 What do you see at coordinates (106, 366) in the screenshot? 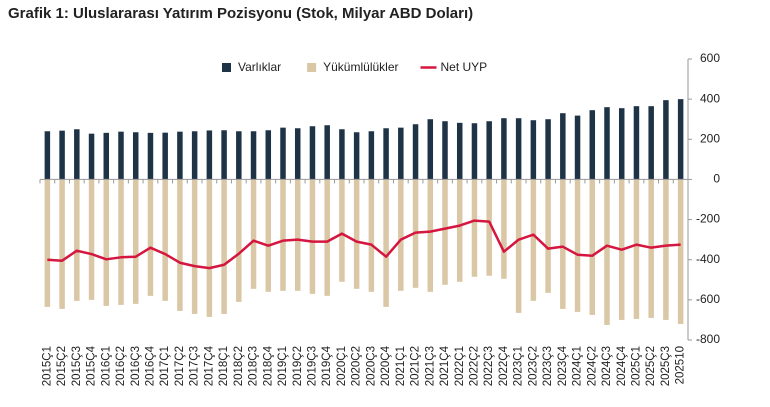
I see `x-tick-label: 2016Ç1` at bounding box center [106, 366].